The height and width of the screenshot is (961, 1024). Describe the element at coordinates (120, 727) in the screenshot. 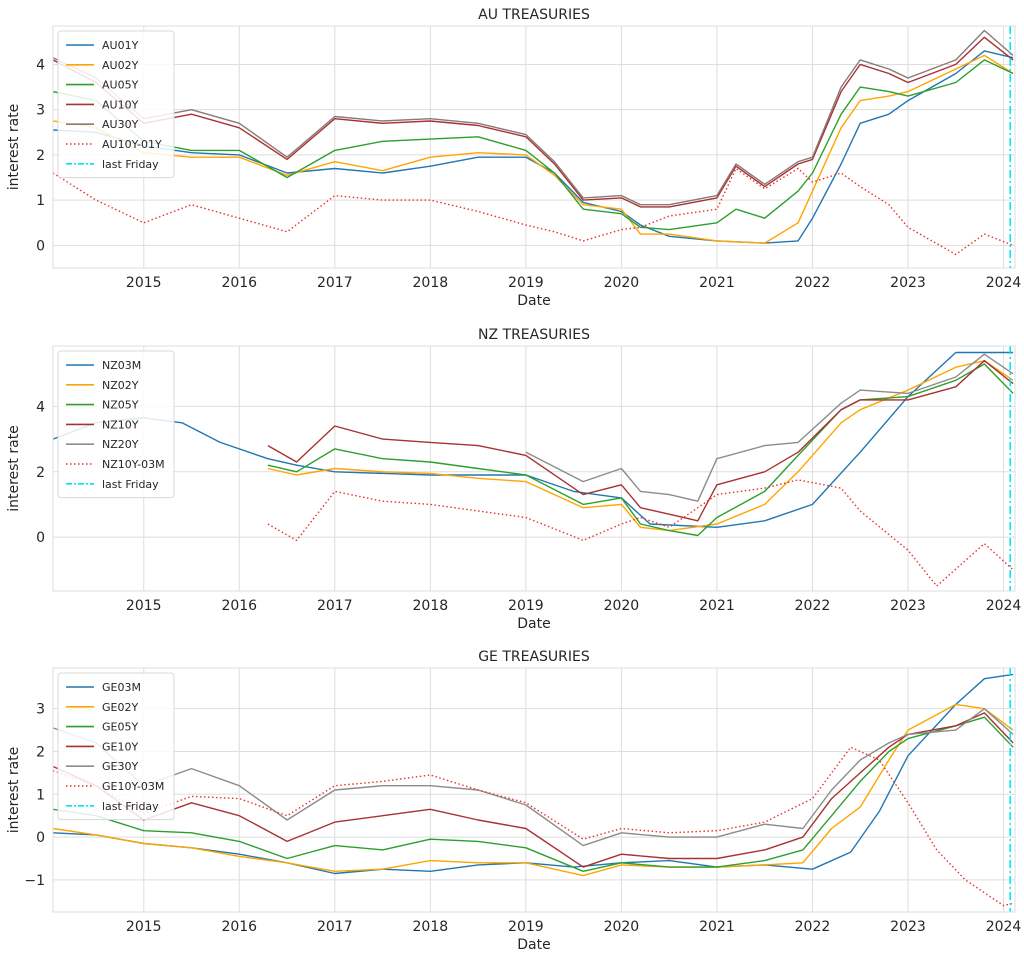

I see `legend-label: GE05Y` at that location.